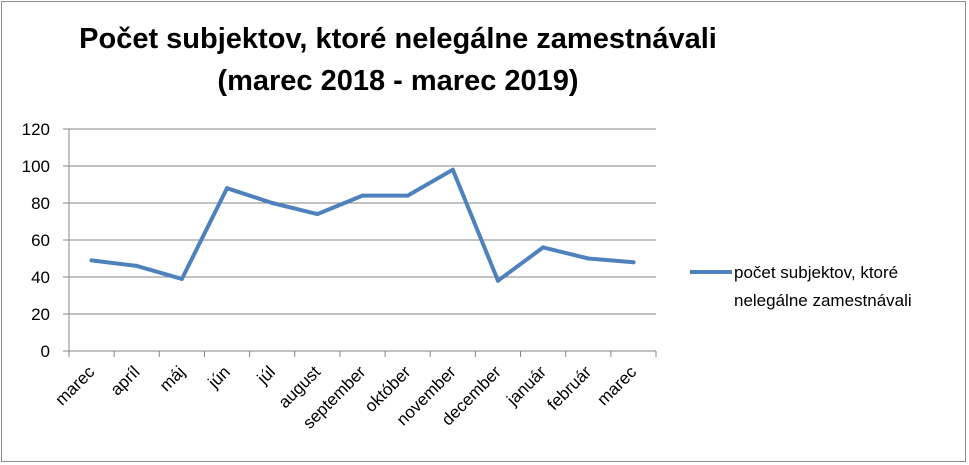  I want to click on x-tick-label: január, so click(526, 386).